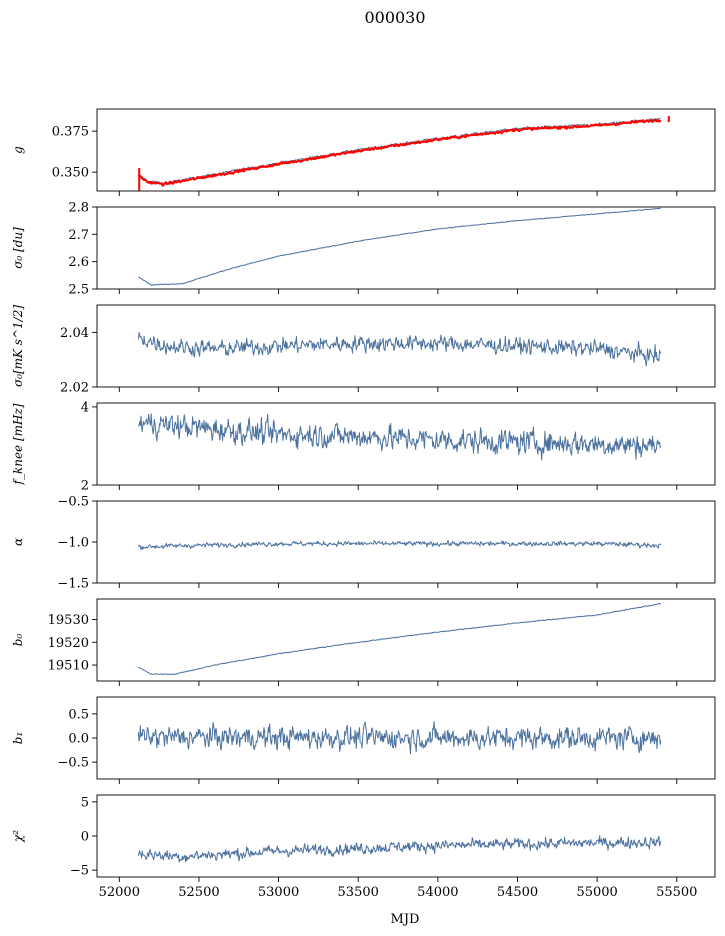 This screenshot has width=725, height=936. Describe the element at coordinates (68, 643) in the screenshot. I see `y-tick-label: 19520` at that location.